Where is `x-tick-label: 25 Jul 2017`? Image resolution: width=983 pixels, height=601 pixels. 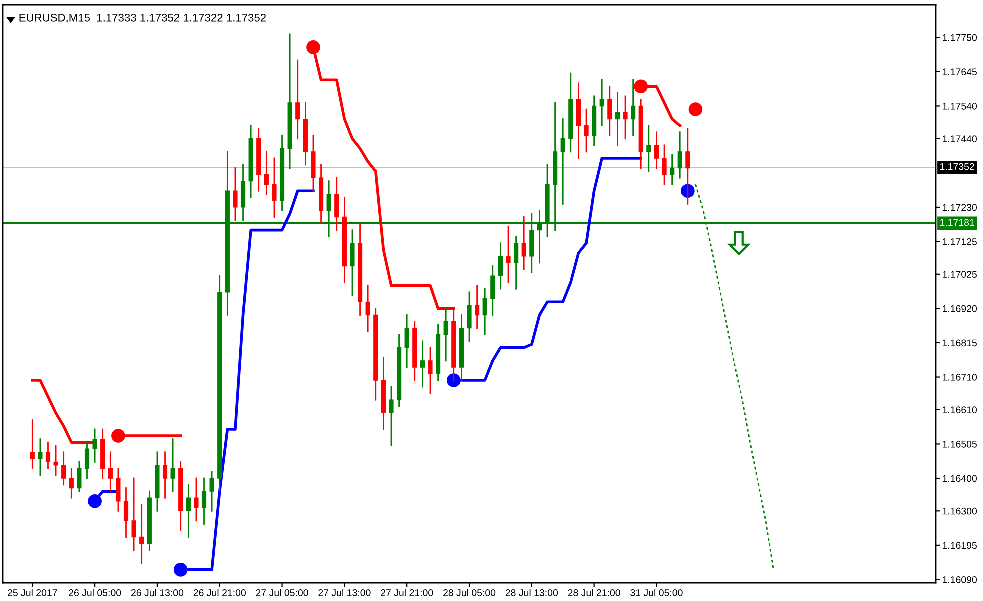
x-tick-label: 25 Jul 2017 is located at coordinates (33, 592).